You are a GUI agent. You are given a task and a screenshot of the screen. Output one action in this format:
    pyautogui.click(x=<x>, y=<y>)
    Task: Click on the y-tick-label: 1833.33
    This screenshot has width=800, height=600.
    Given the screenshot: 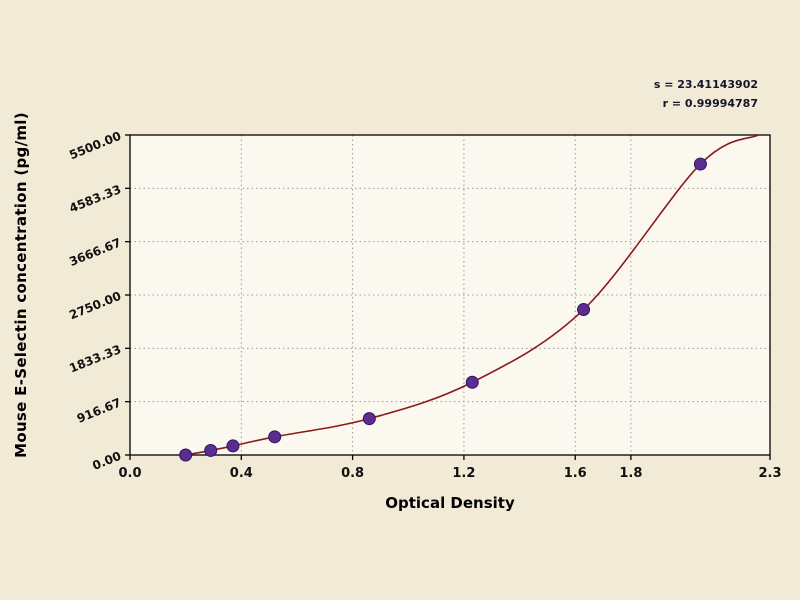 What is the action you would take?
    pyautogui.click(x=95, y=358)
    